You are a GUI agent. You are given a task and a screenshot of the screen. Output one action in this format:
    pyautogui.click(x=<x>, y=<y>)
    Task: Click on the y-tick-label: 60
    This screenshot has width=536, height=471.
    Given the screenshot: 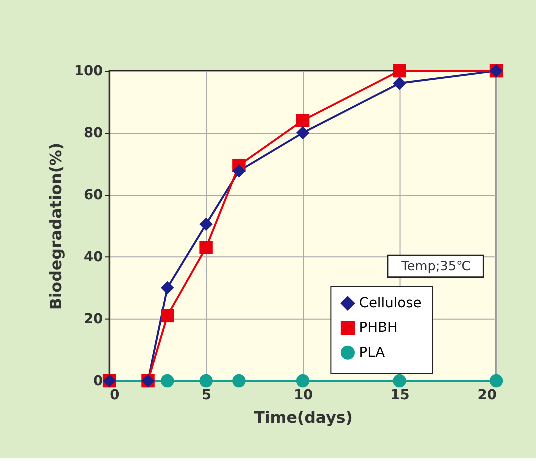 What is the action you would take?
    pyautogui.click(x=94, y=195)
    